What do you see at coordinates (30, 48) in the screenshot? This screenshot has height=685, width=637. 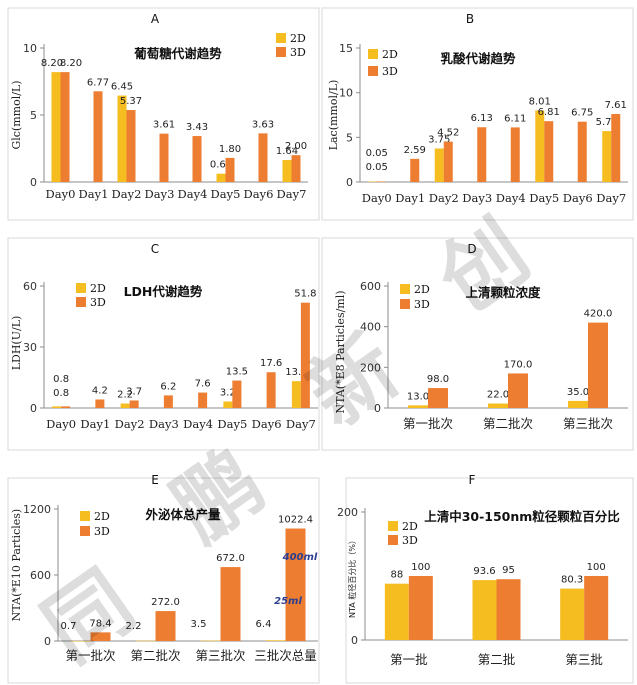 I see `y-tick-label: 10` at bounding box center [30, 48].